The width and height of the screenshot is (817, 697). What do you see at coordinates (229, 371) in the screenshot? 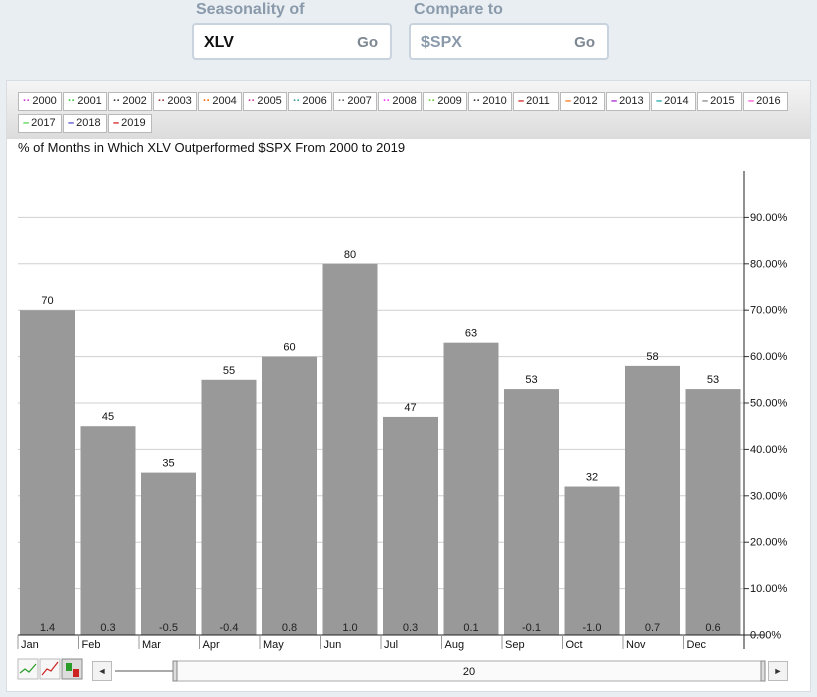
I see `bar-value-label: 55` at bounding box center [229, 371].